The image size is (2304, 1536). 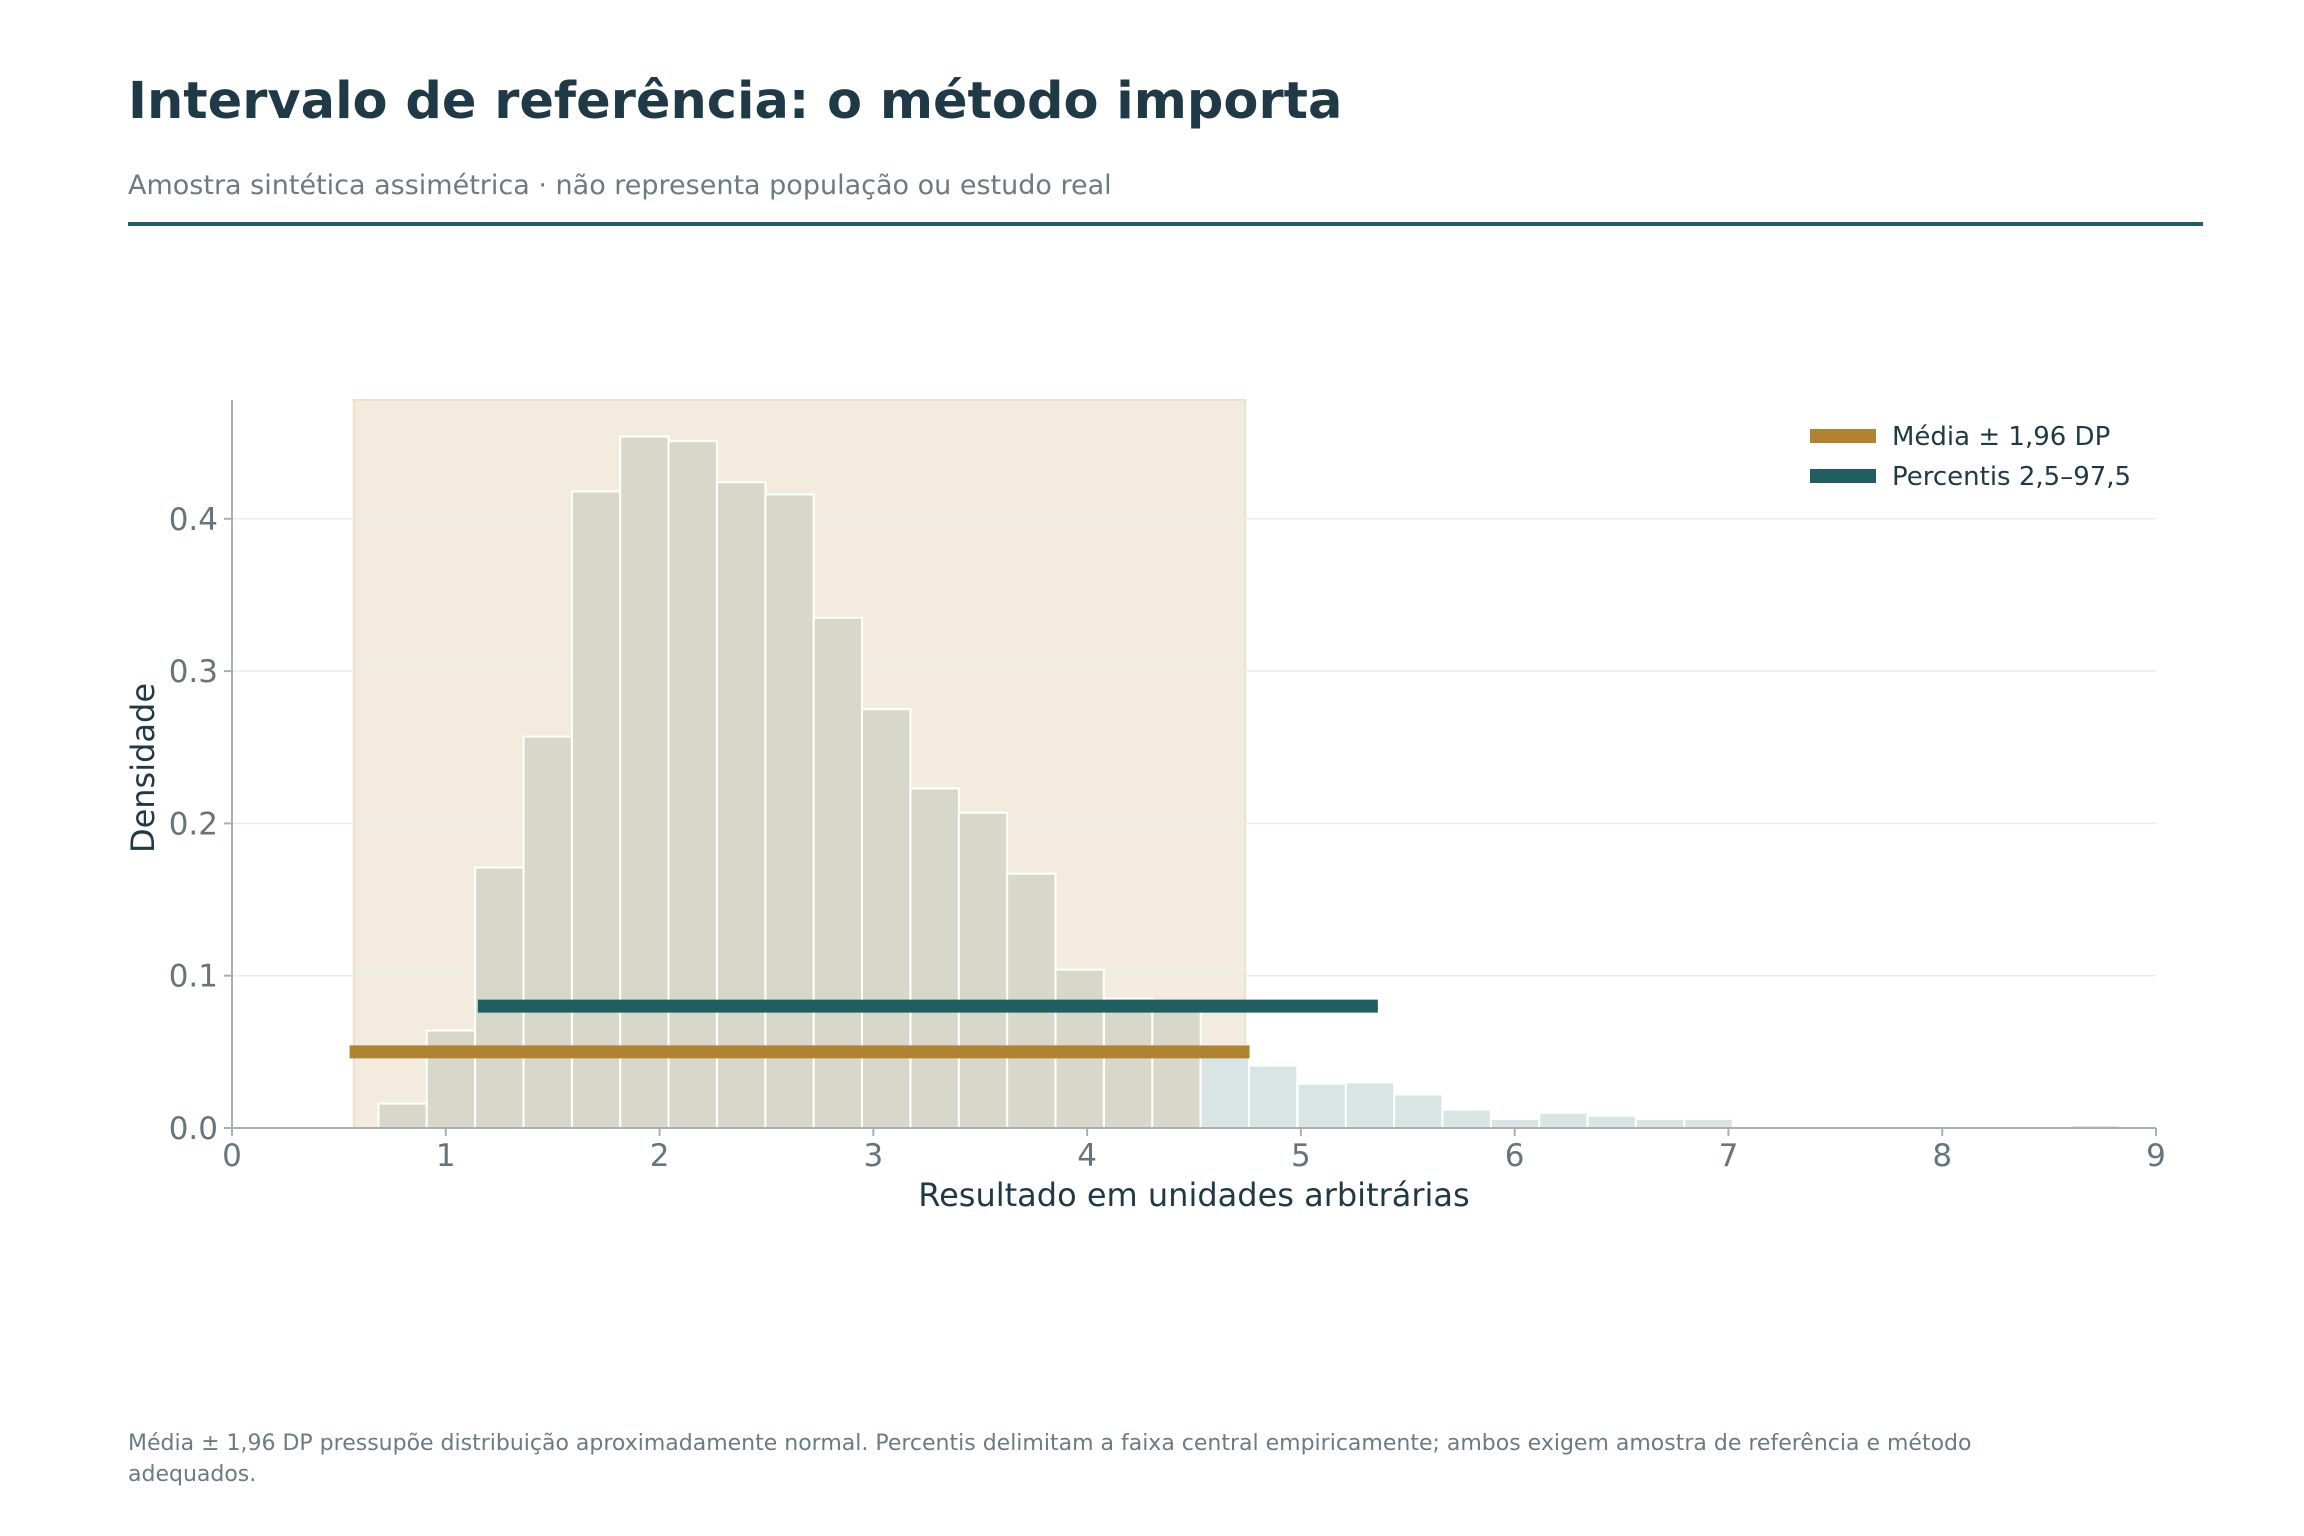 What do you see at coordinates (660, 1156) in the screenshot?
I see `x-tick-label: 2` at bounding box center [660, 1156].